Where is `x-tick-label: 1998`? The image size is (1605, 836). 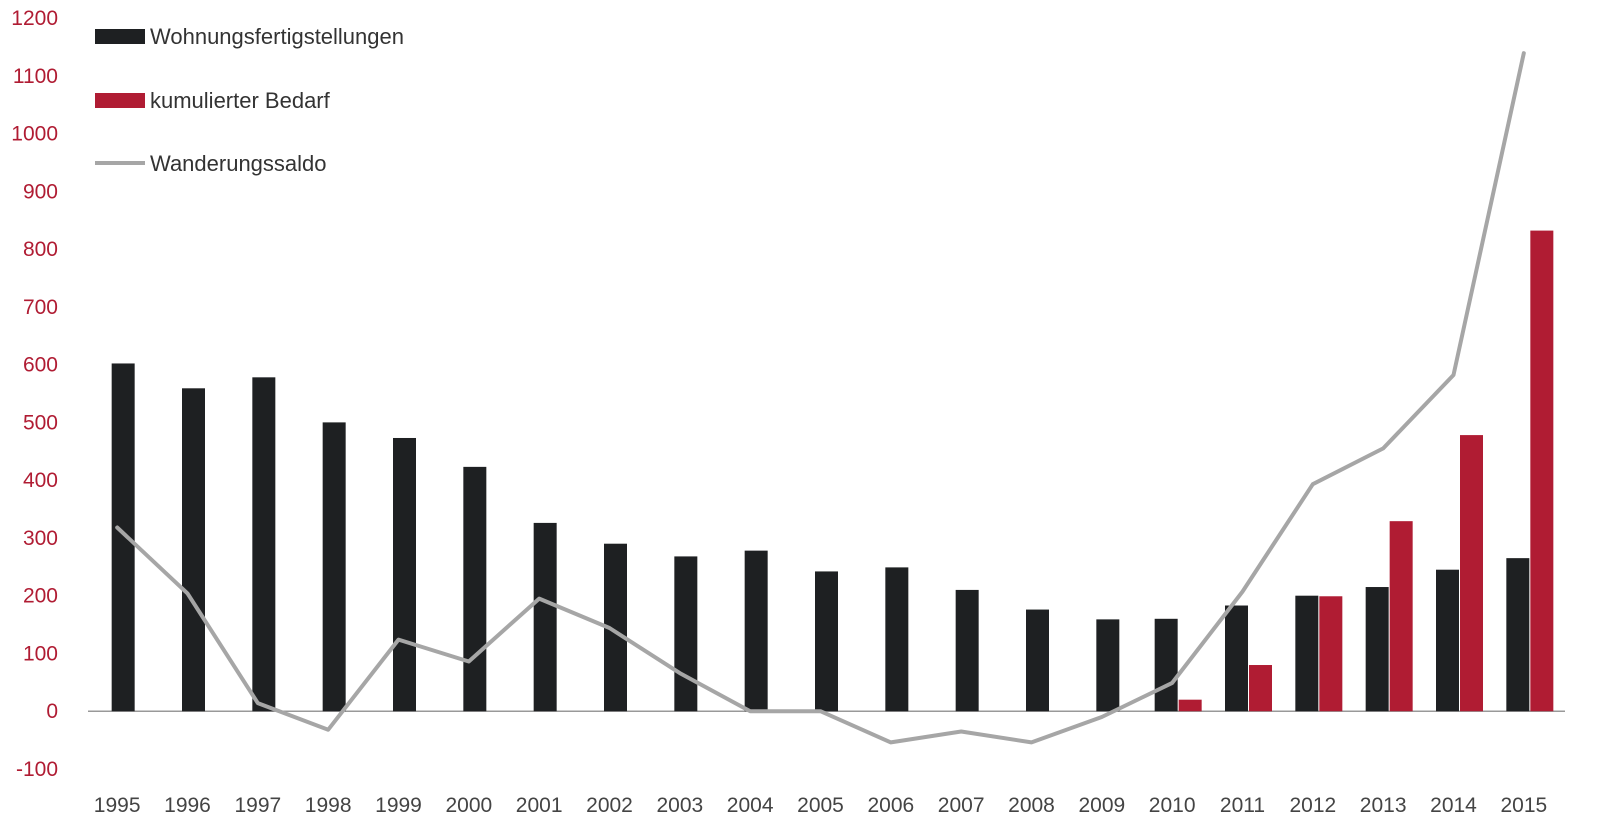 x-tick-label: 1998 is located at coordinates (328, 805).